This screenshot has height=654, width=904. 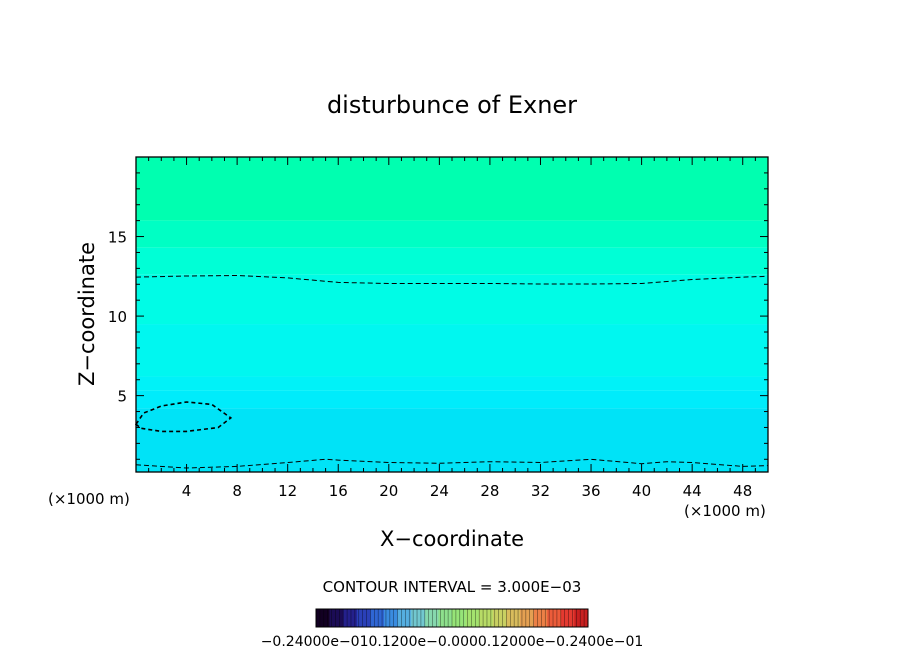 I want to click on x-axis-unit-label: (×1000 m), so click(x=725, y=511).